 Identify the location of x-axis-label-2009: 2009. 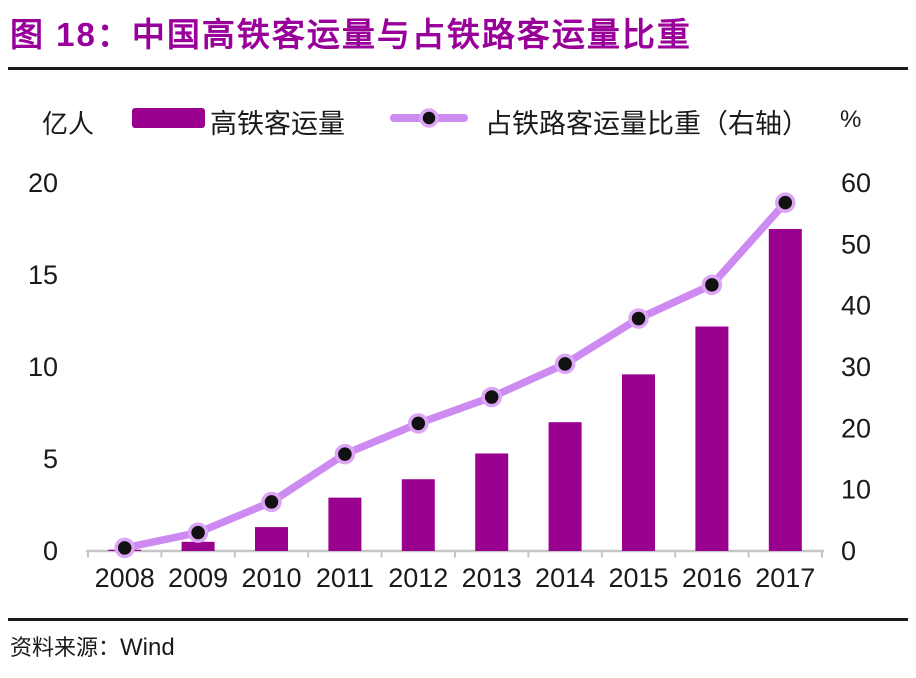
(198, 578).